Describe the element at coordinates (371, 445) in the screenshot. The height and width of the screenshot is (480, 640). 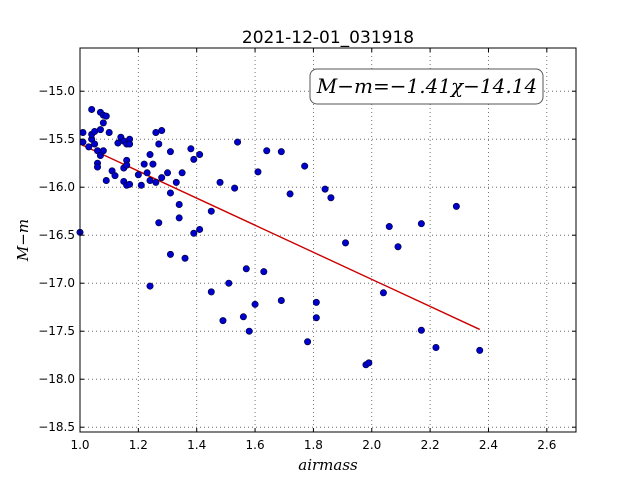
I see `x-tick-label: 2.0` at that location.